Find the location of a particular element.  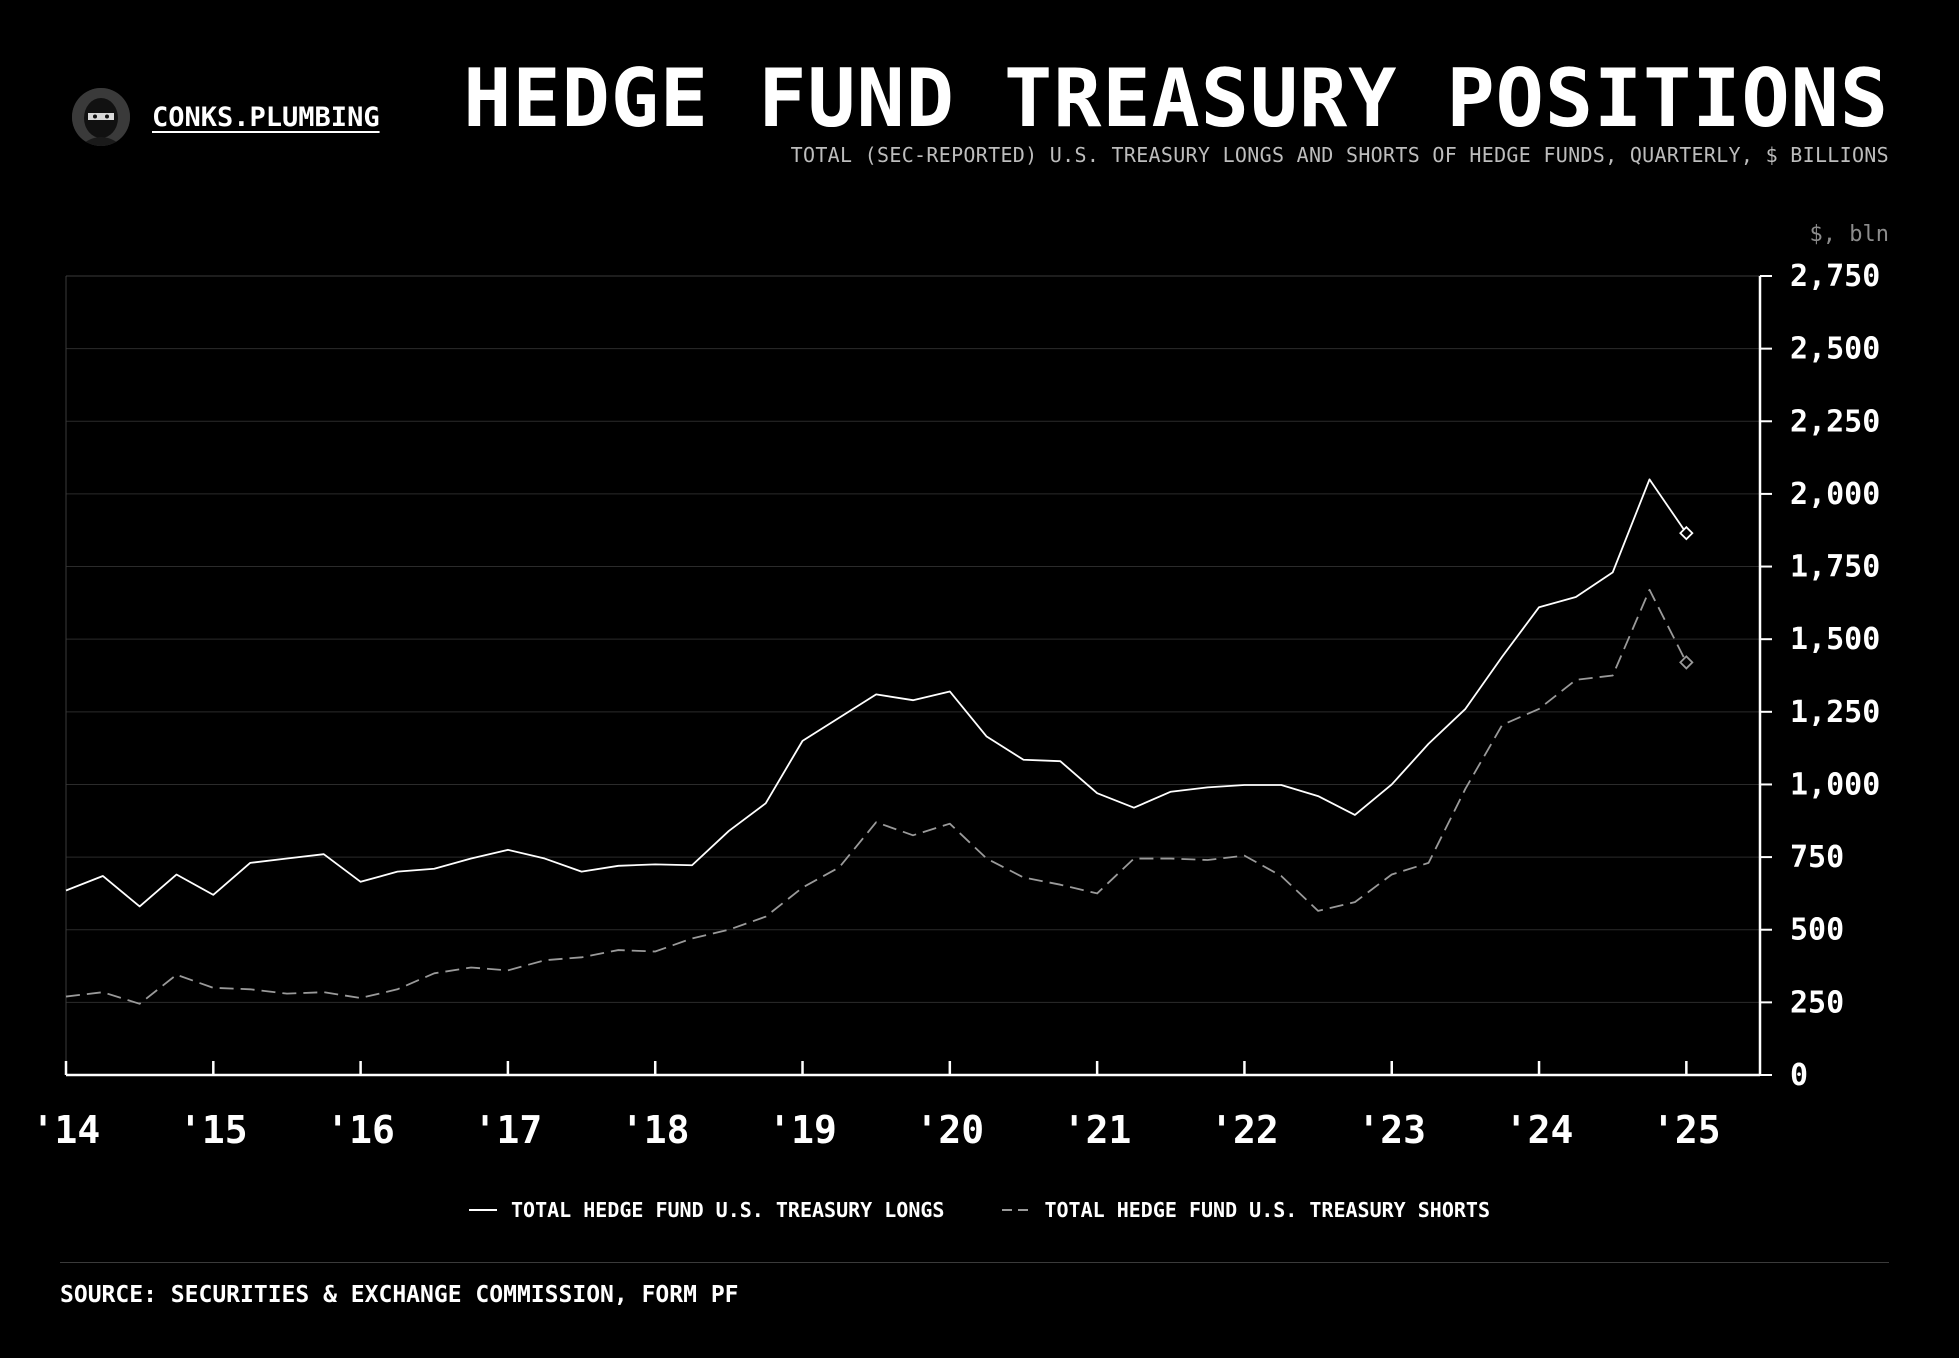

y-tick-label: 2,000 is located at coordinates (1835, 494).